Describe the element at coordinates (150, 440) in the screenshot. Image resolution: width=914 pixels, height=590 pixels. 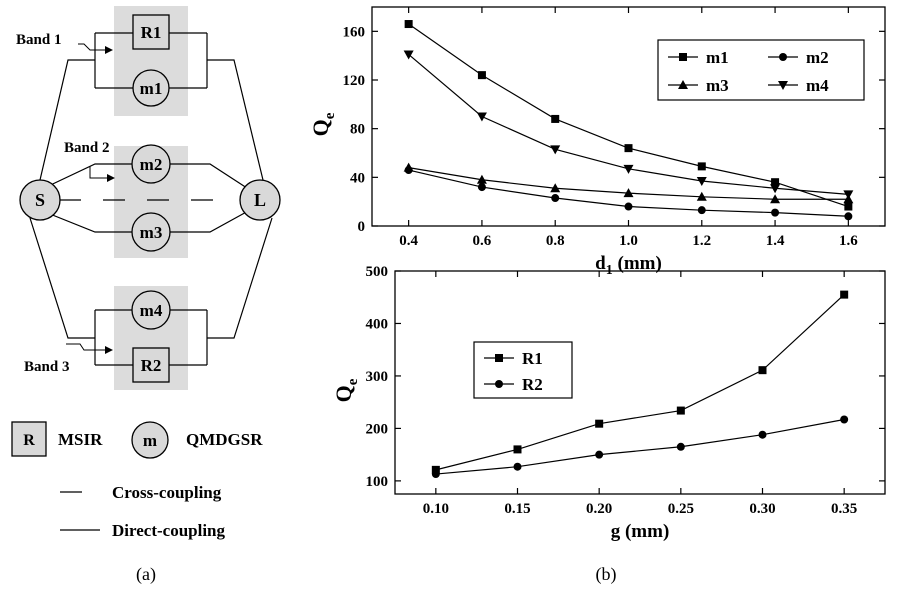
I see `svg-text: m` at that location.